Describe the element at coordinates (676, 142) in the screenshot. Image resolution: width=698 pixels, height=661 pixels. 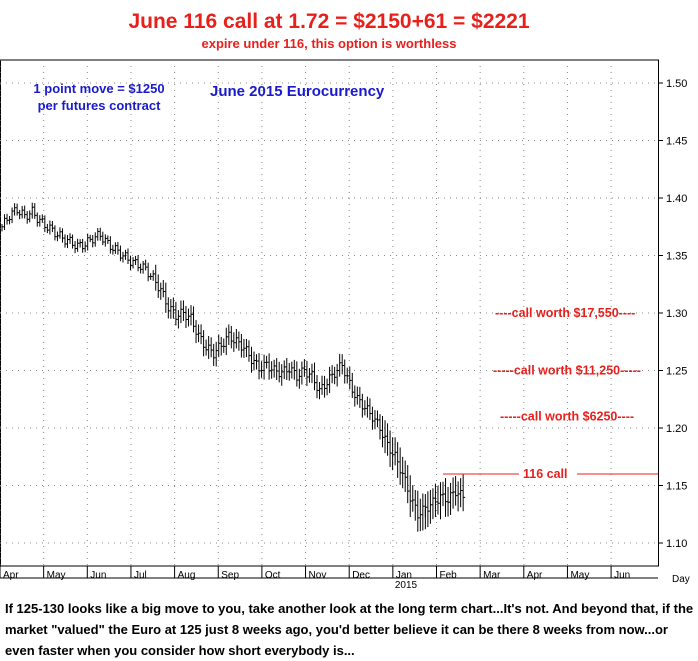
I see `y-tick-label: 1.45` at that location.